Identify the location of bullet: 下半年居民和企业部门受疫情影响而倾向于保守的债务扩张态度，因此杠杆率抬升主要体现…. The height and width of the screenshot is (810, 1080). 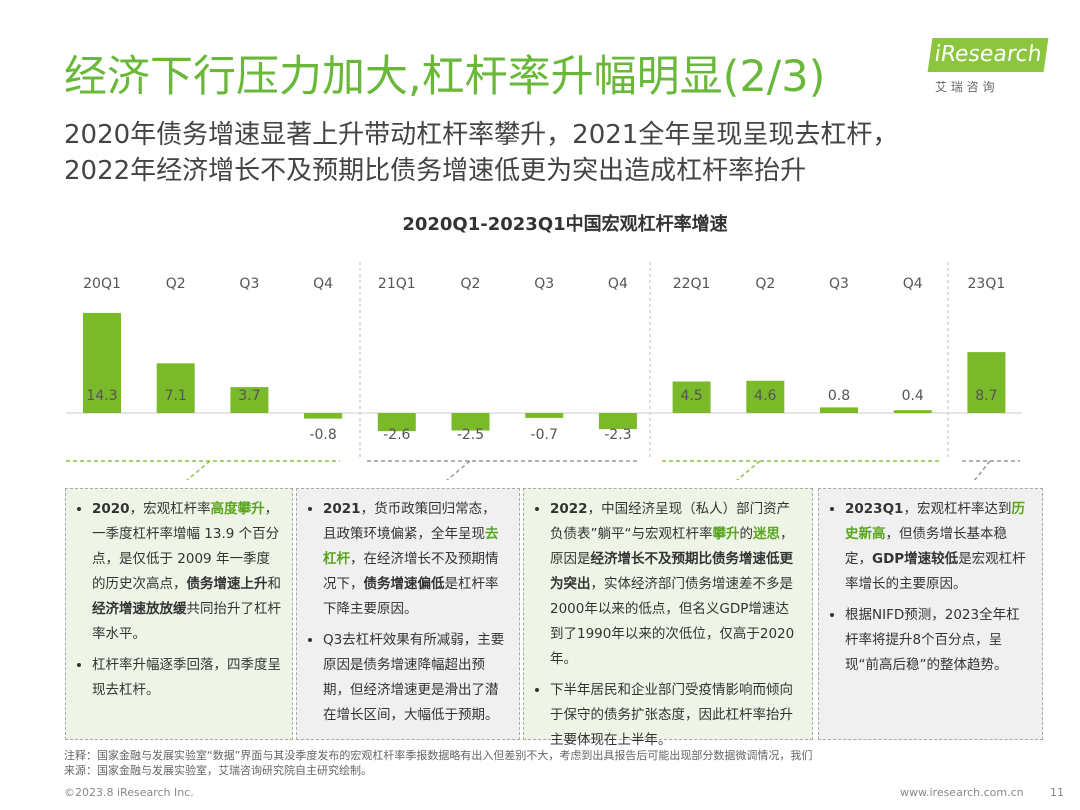
(676, 715).